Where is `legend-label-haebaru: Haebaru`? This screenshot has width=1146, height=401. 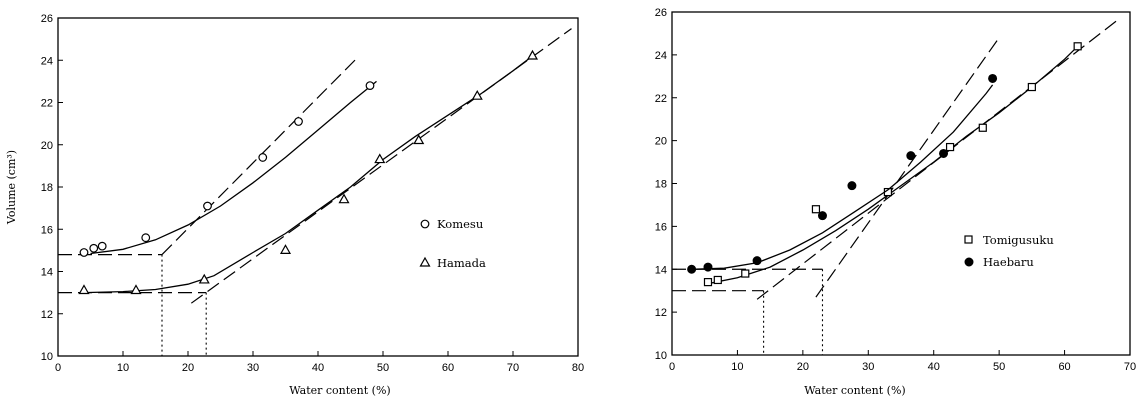 legend-label-haebaru: Haebaru is located at coordinates (1008, 262).